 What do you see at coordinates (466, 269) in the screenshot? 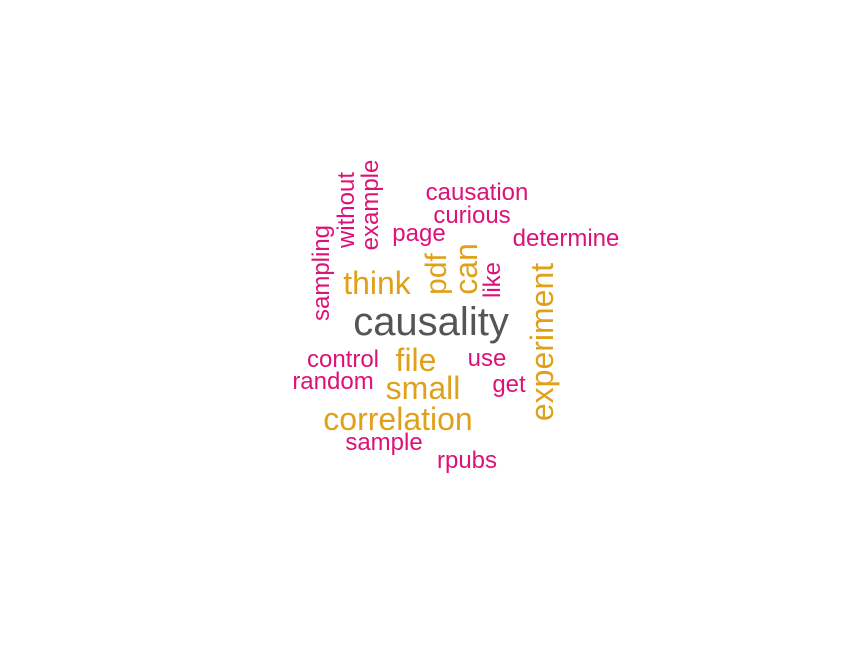
I see `word-can: can` at bounding box center [466, 269].